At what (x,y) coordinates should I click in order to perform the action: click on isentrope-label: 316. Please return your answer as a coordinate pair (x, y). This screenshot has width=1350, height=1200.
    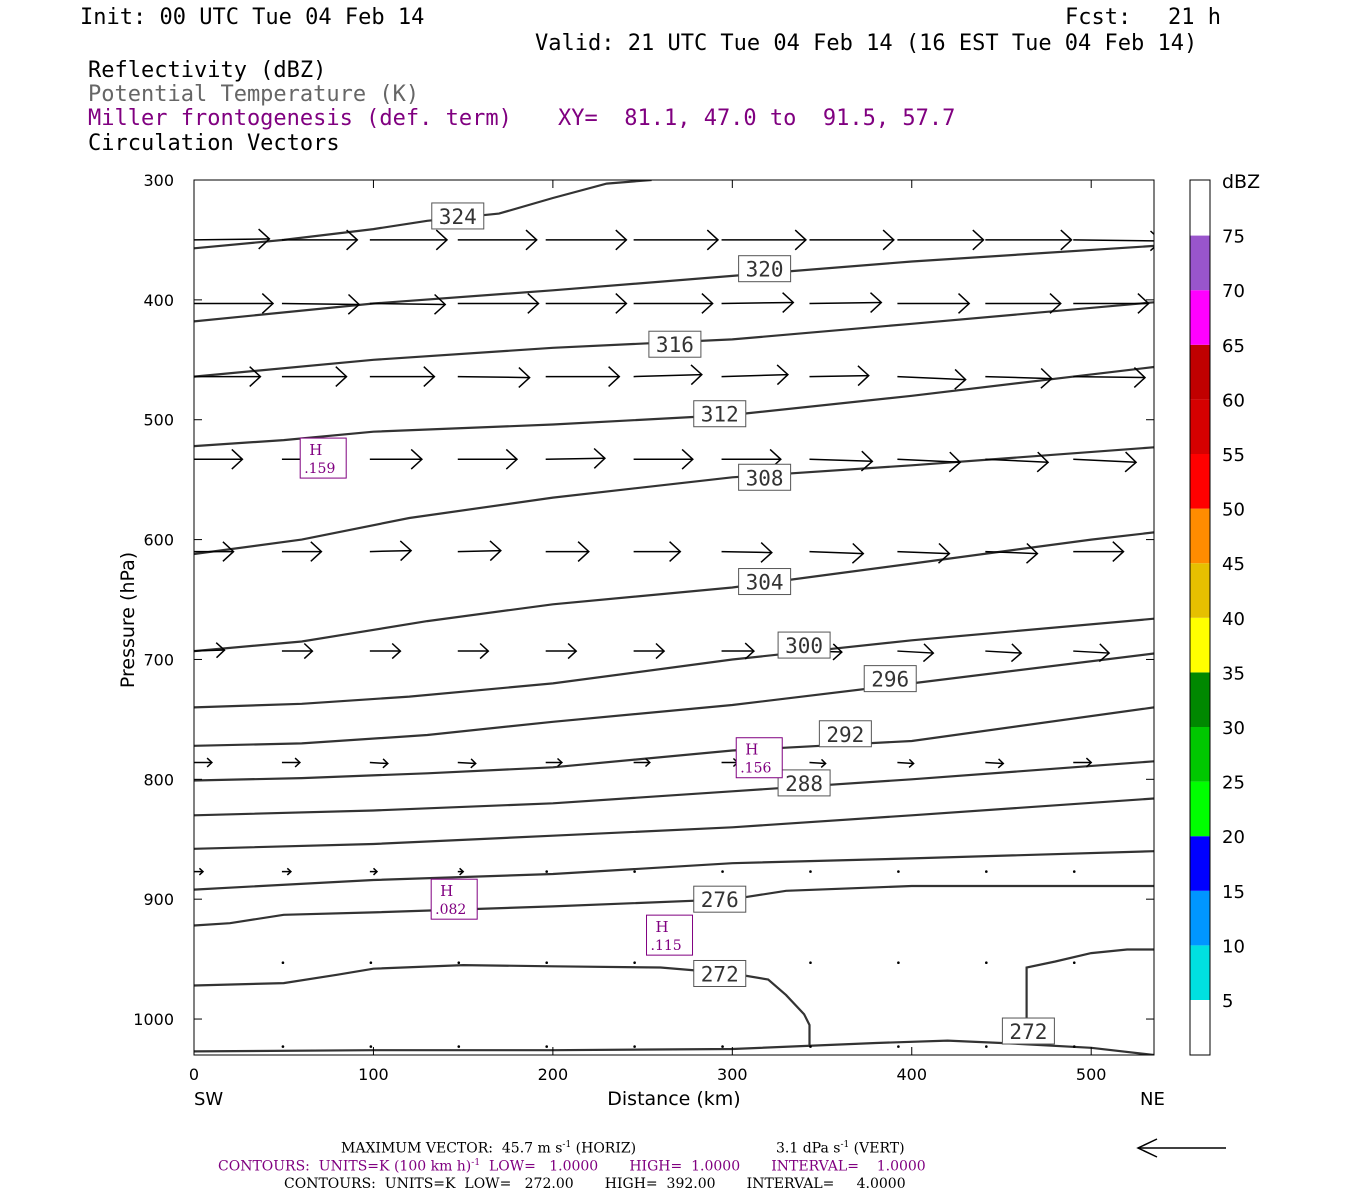
    Looking at the image, I should click on (675, 345).